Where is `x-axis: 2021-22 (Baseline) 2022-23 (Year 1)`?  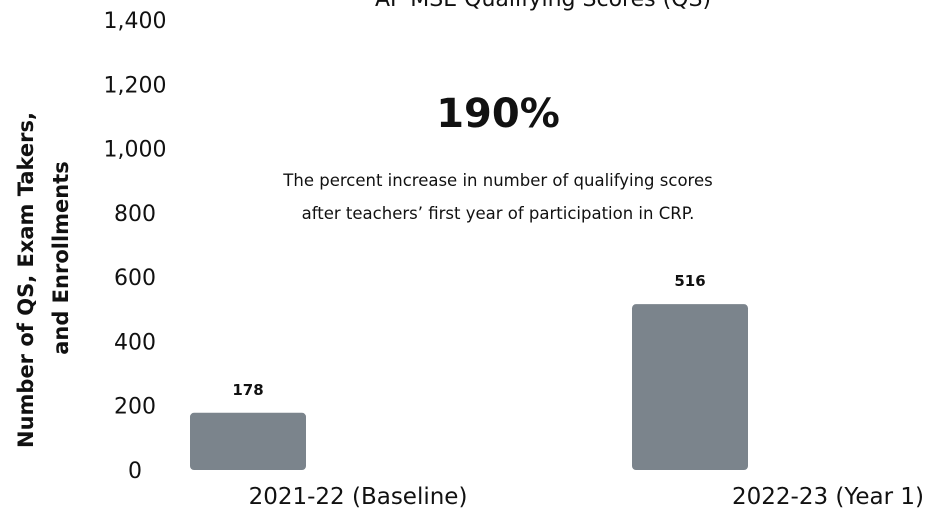
x-axis: 2021-22 (Baseline) 2022-23 (Year 1) is located at coordinates (586, 497).